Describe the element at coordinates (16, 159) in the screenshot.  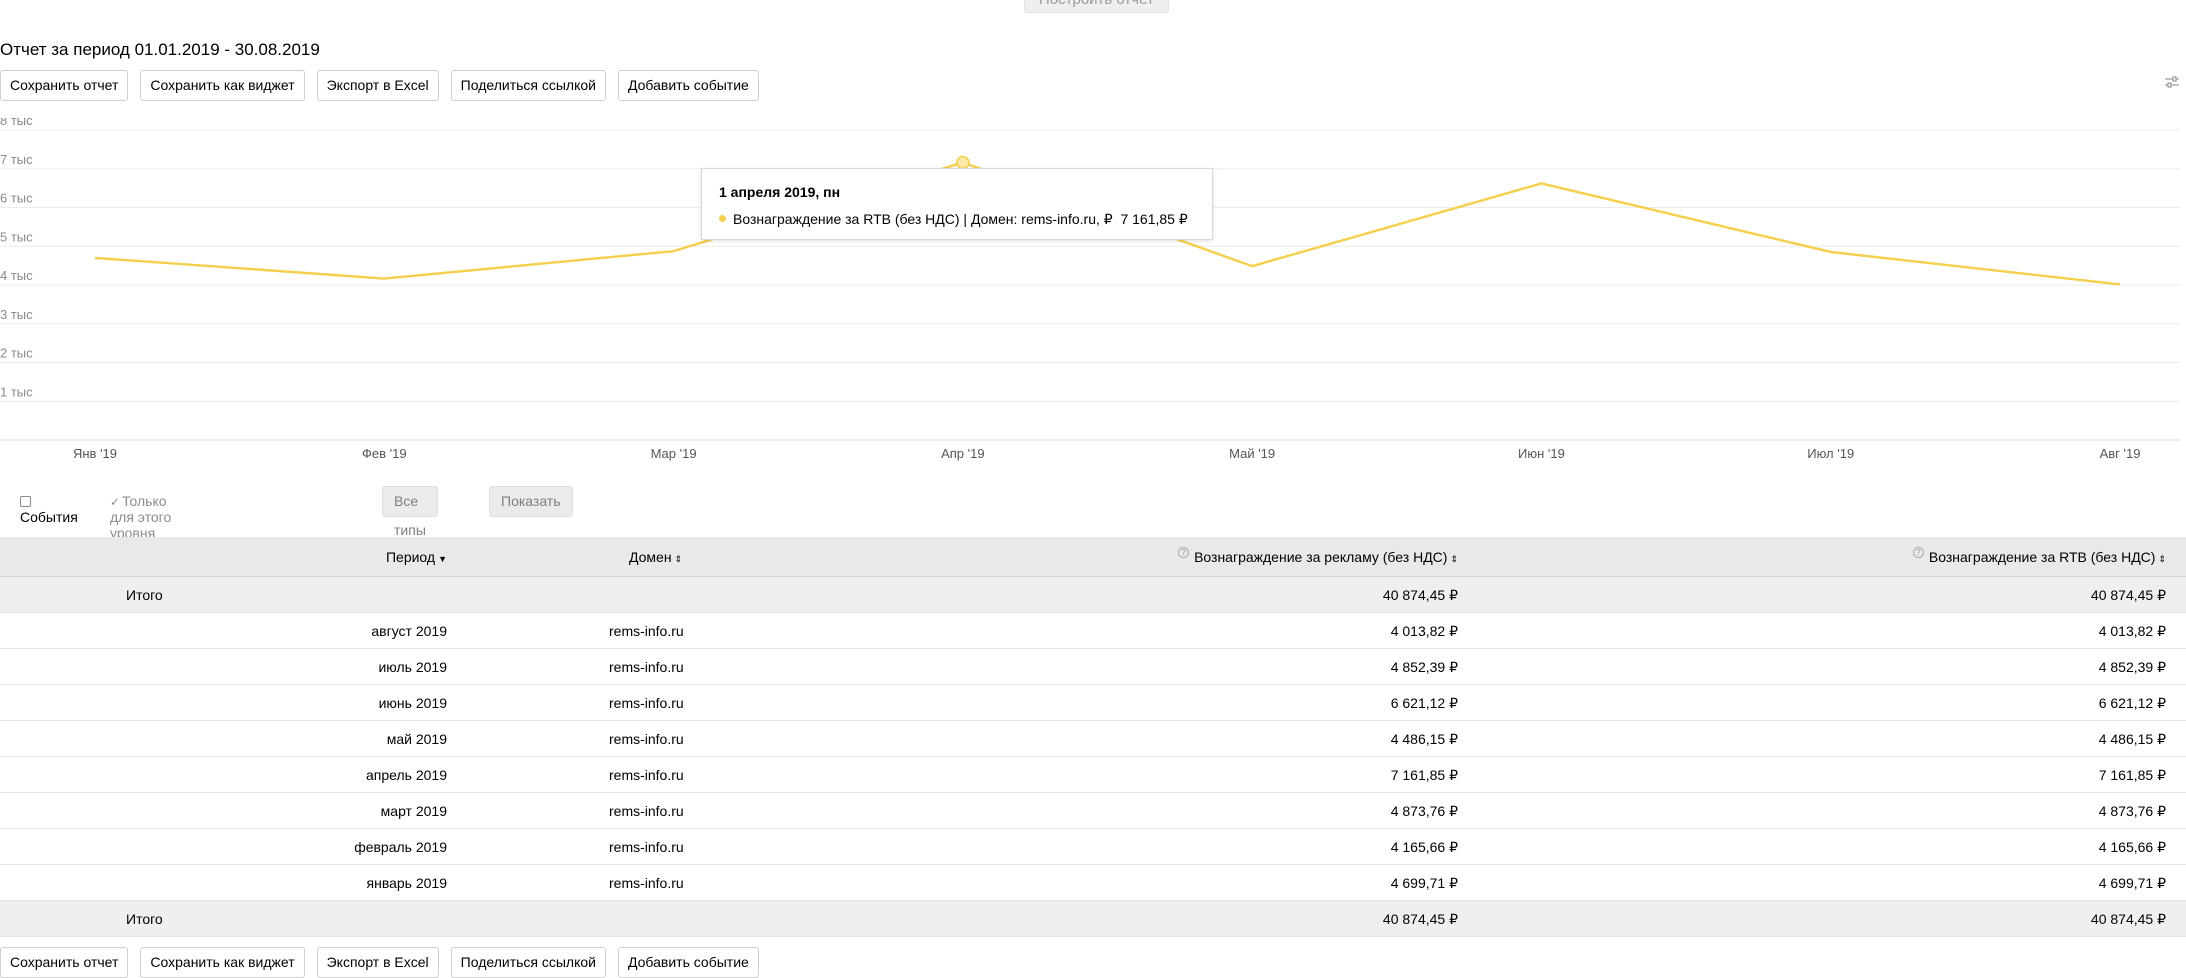
I see `y-tick-label: 7 тыс` at that location.